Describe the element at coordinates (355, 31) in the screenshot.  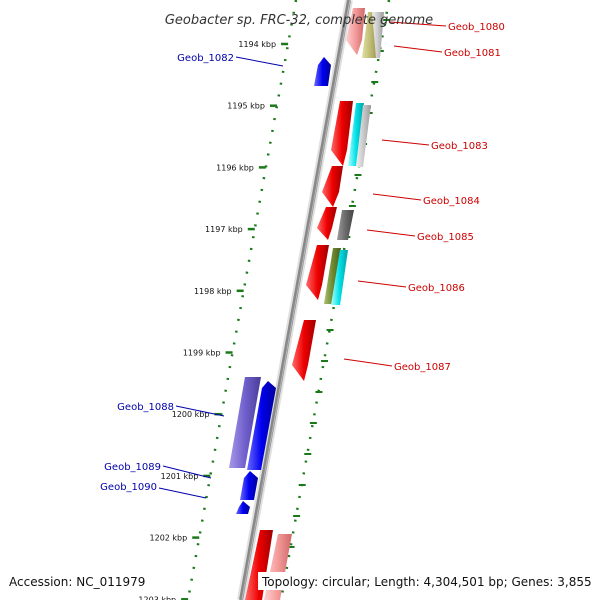
I see `gene-geob-1080-feature` at that location.